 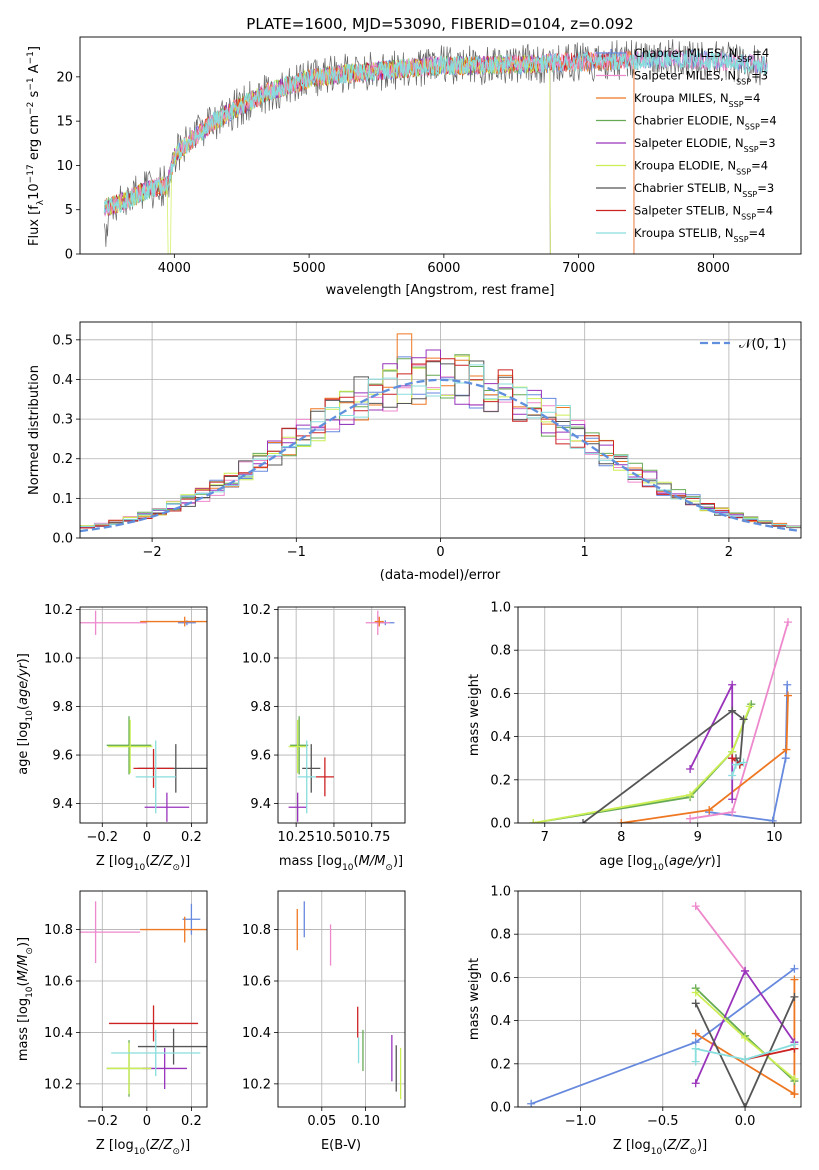 I want to click on y-tick-label: 9.6, so click(x=62, y=756).